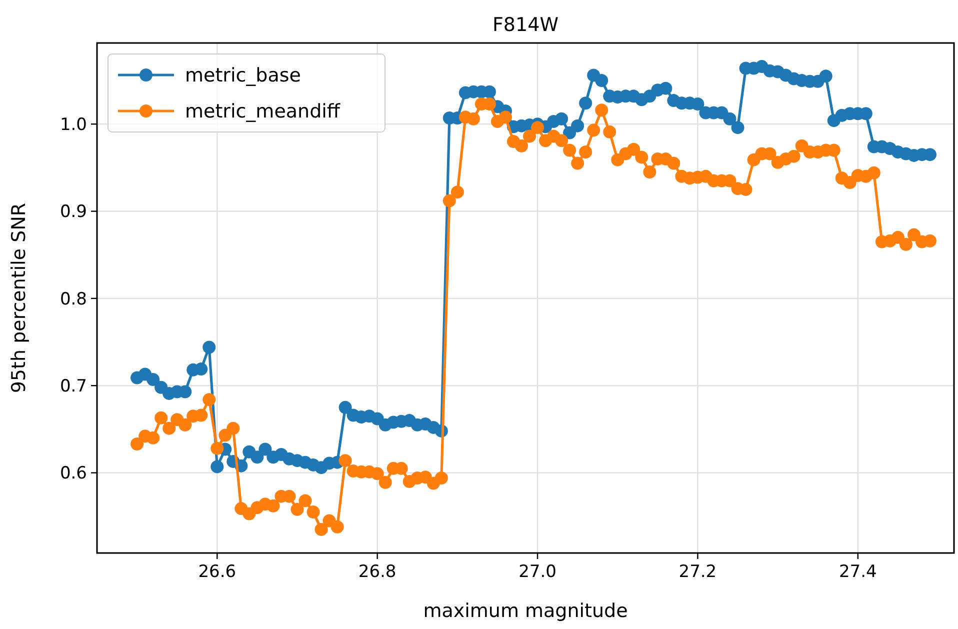  I want to click on x-tick-label: 26.6, so click(217, 572).